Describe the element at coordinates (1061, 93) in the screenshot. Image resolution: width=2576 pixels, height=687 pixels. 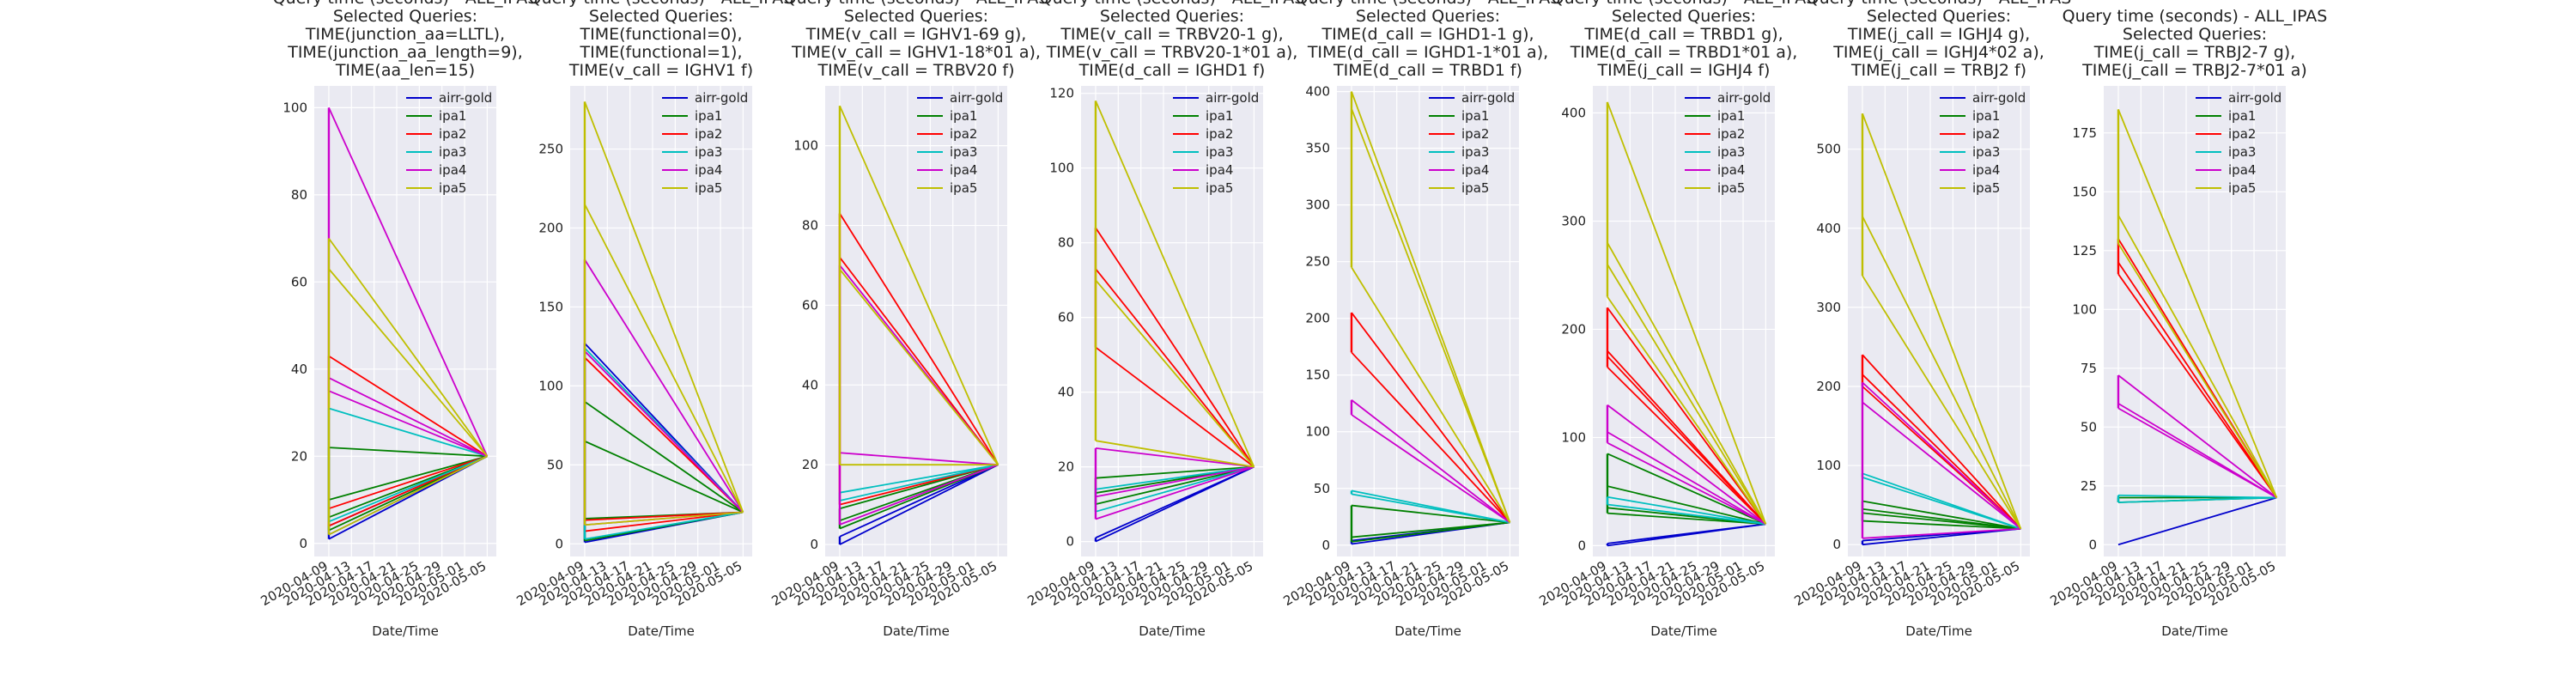
I see `y-tick-label: 120` at that location.